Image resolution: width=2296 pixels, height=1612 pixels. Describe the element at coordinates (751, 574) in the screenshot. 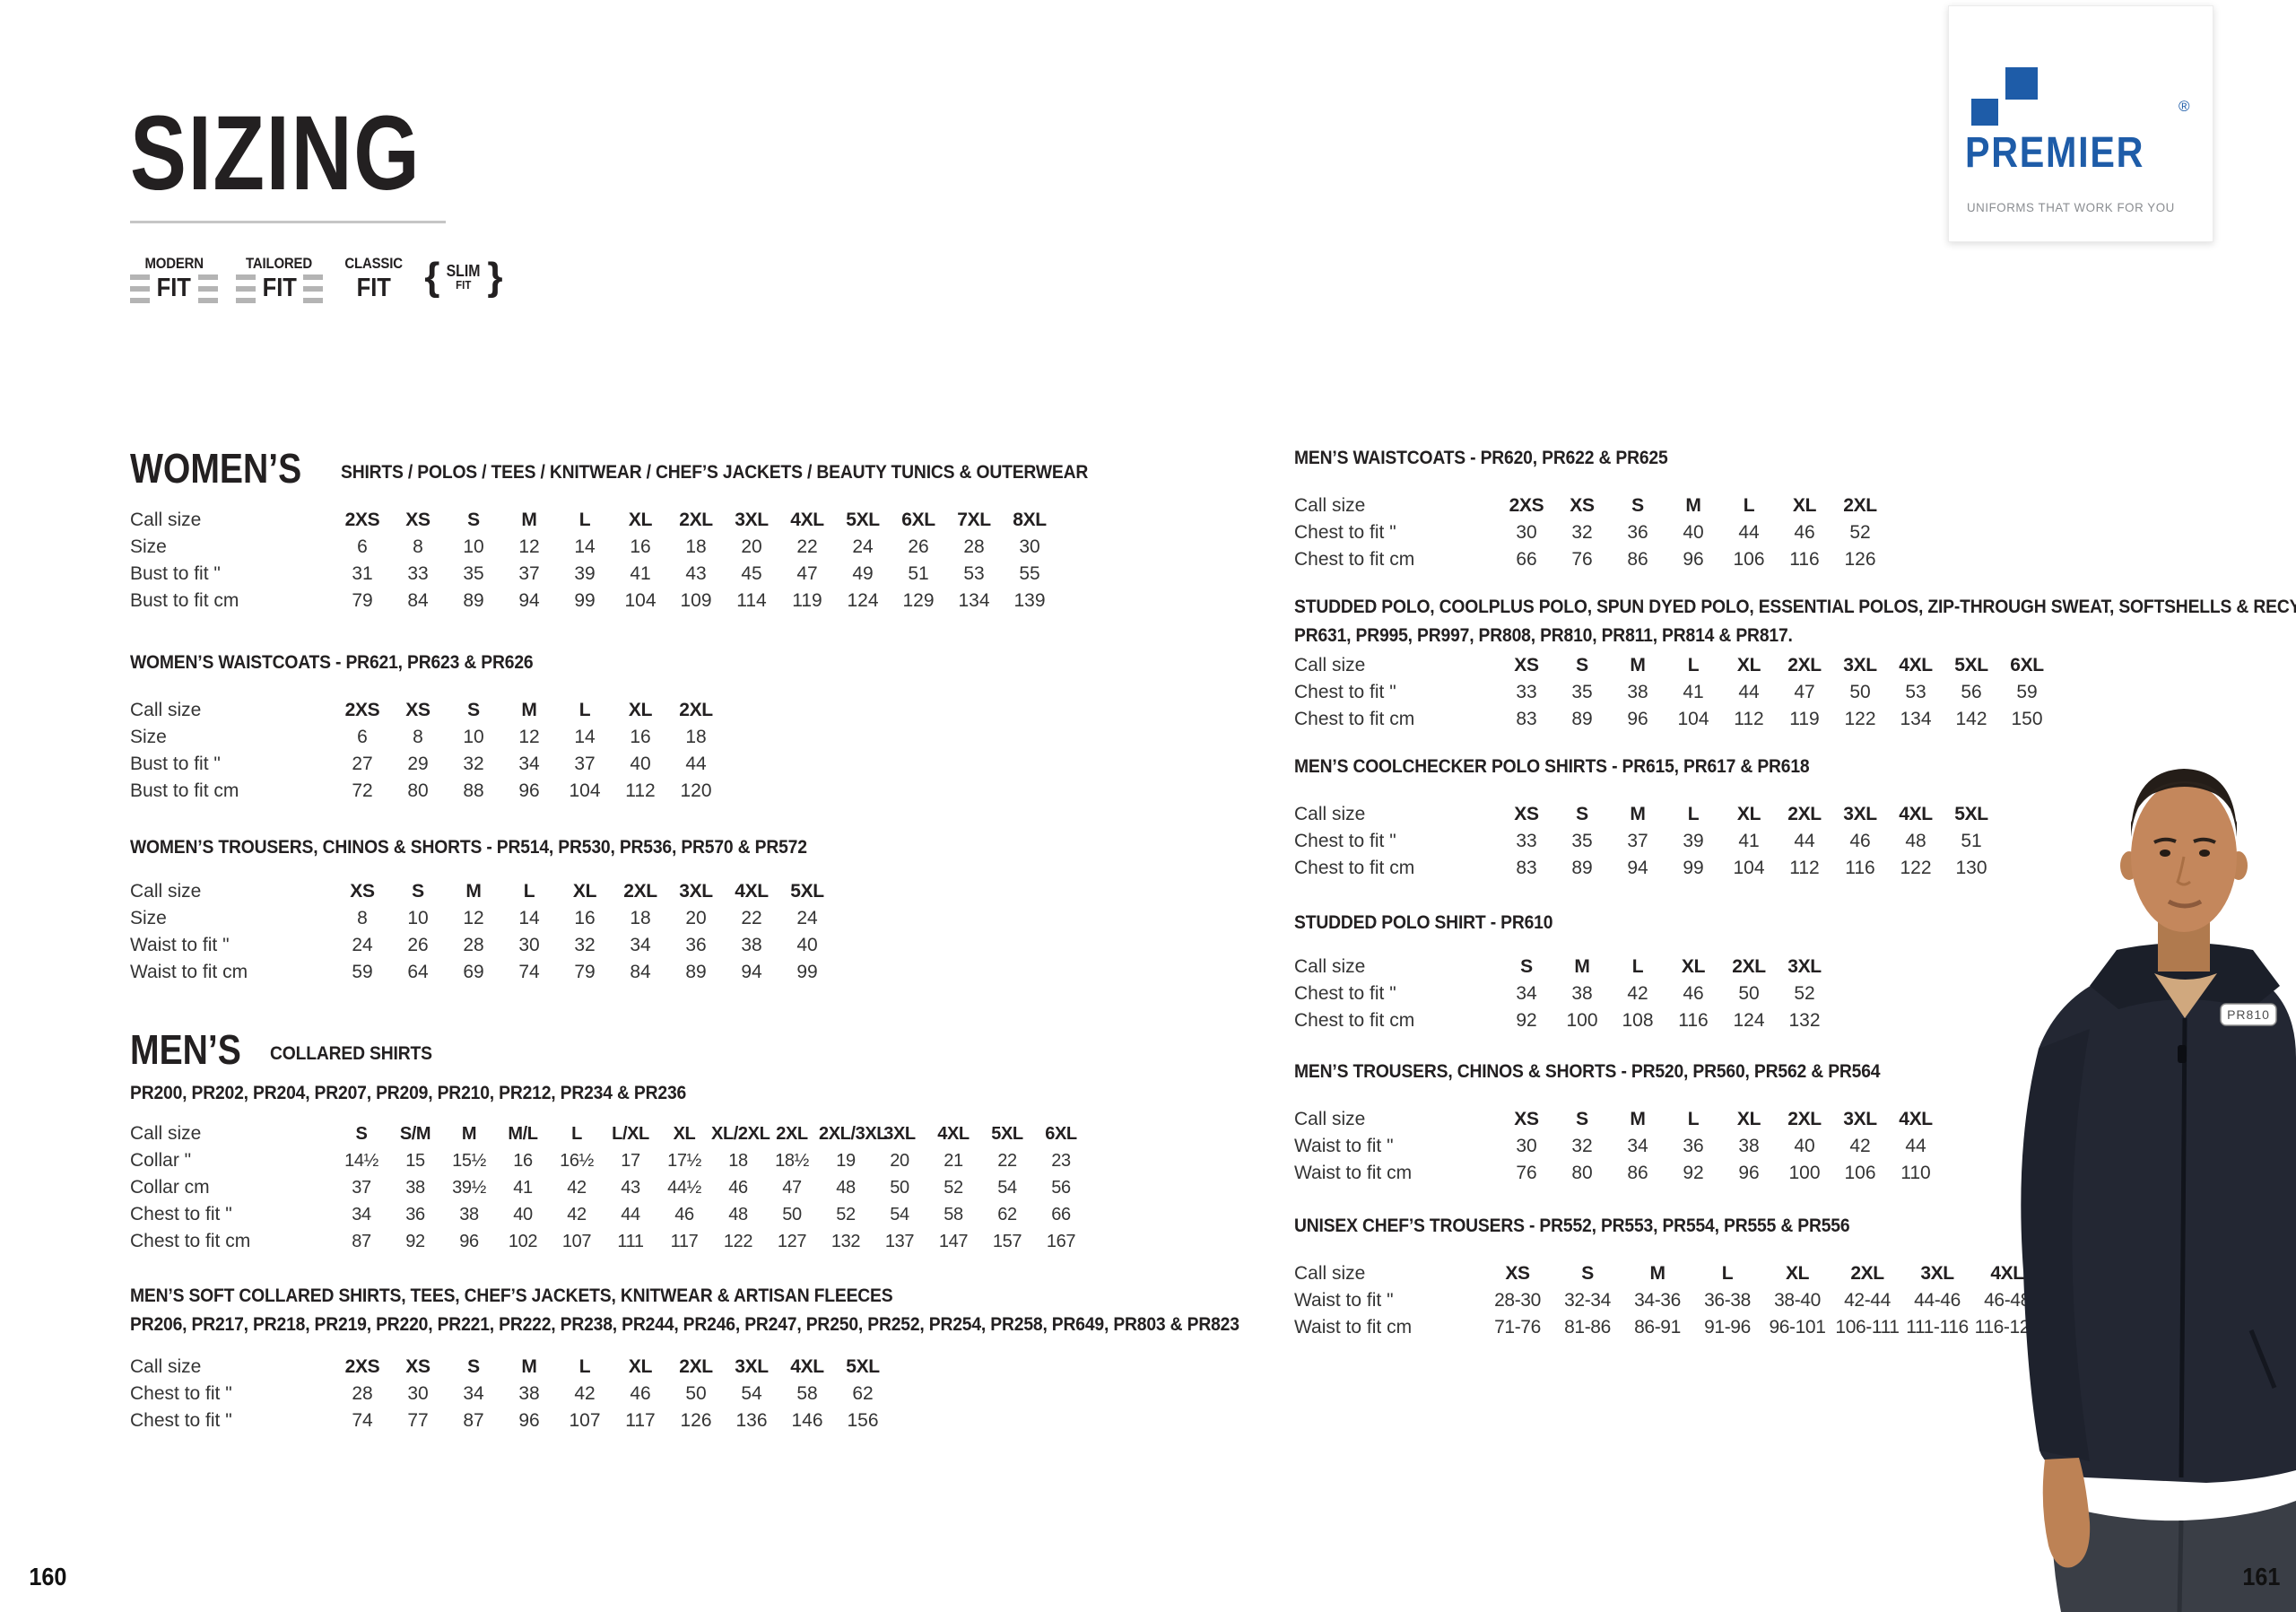

I see `size-cell: 45` at that location.